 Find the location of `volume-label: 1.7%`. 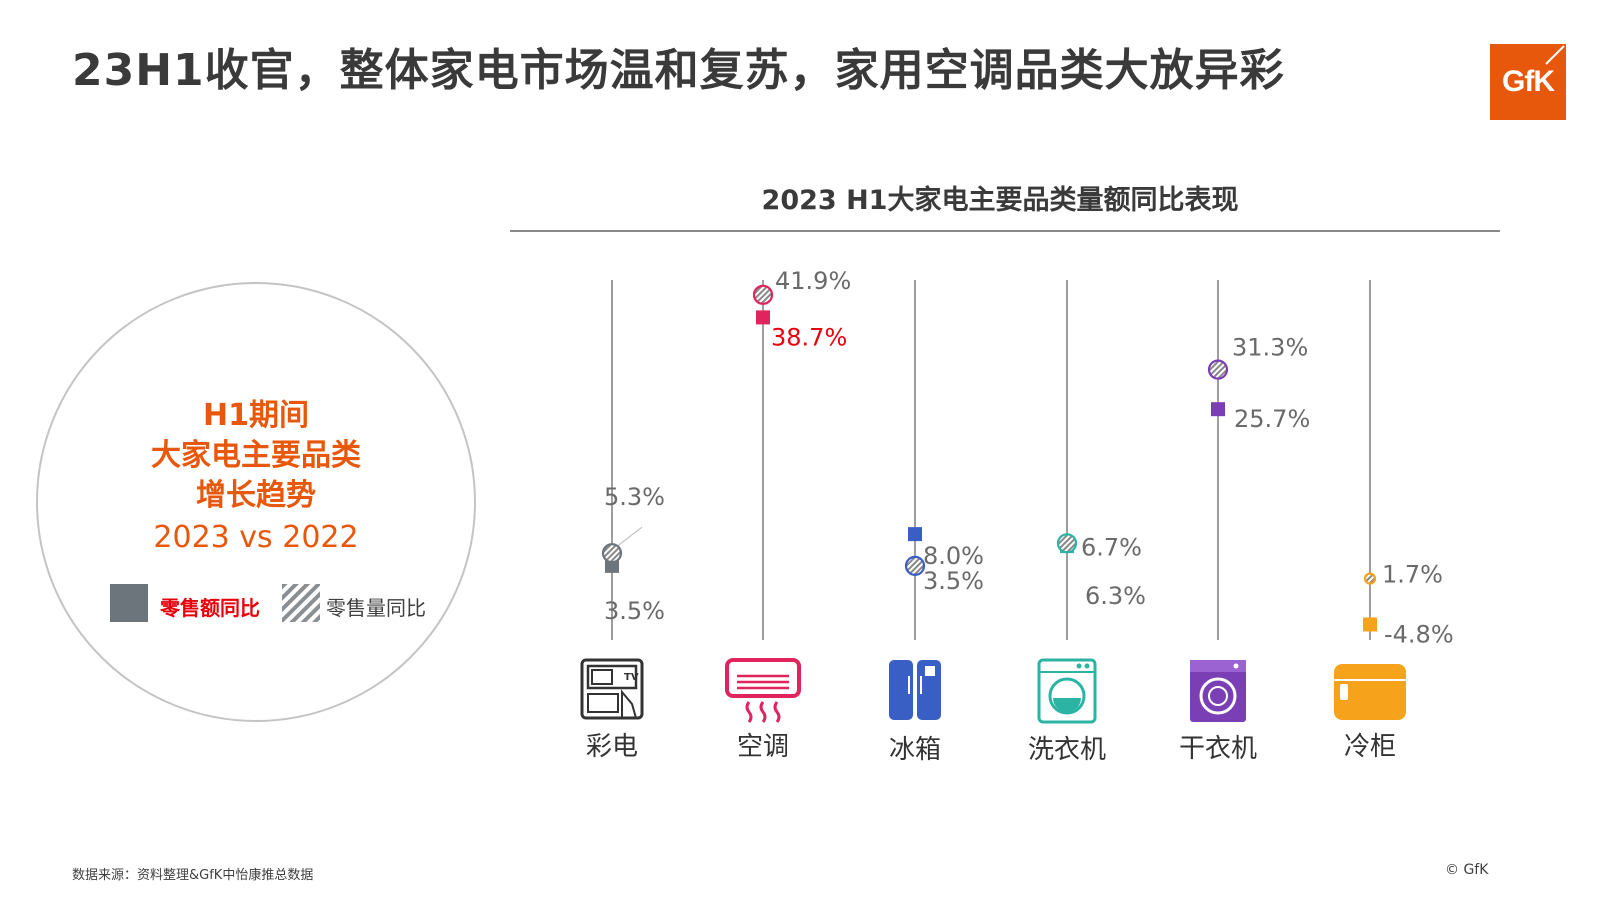

volume-label: 1.7% is located at coordinates (1412, 575).